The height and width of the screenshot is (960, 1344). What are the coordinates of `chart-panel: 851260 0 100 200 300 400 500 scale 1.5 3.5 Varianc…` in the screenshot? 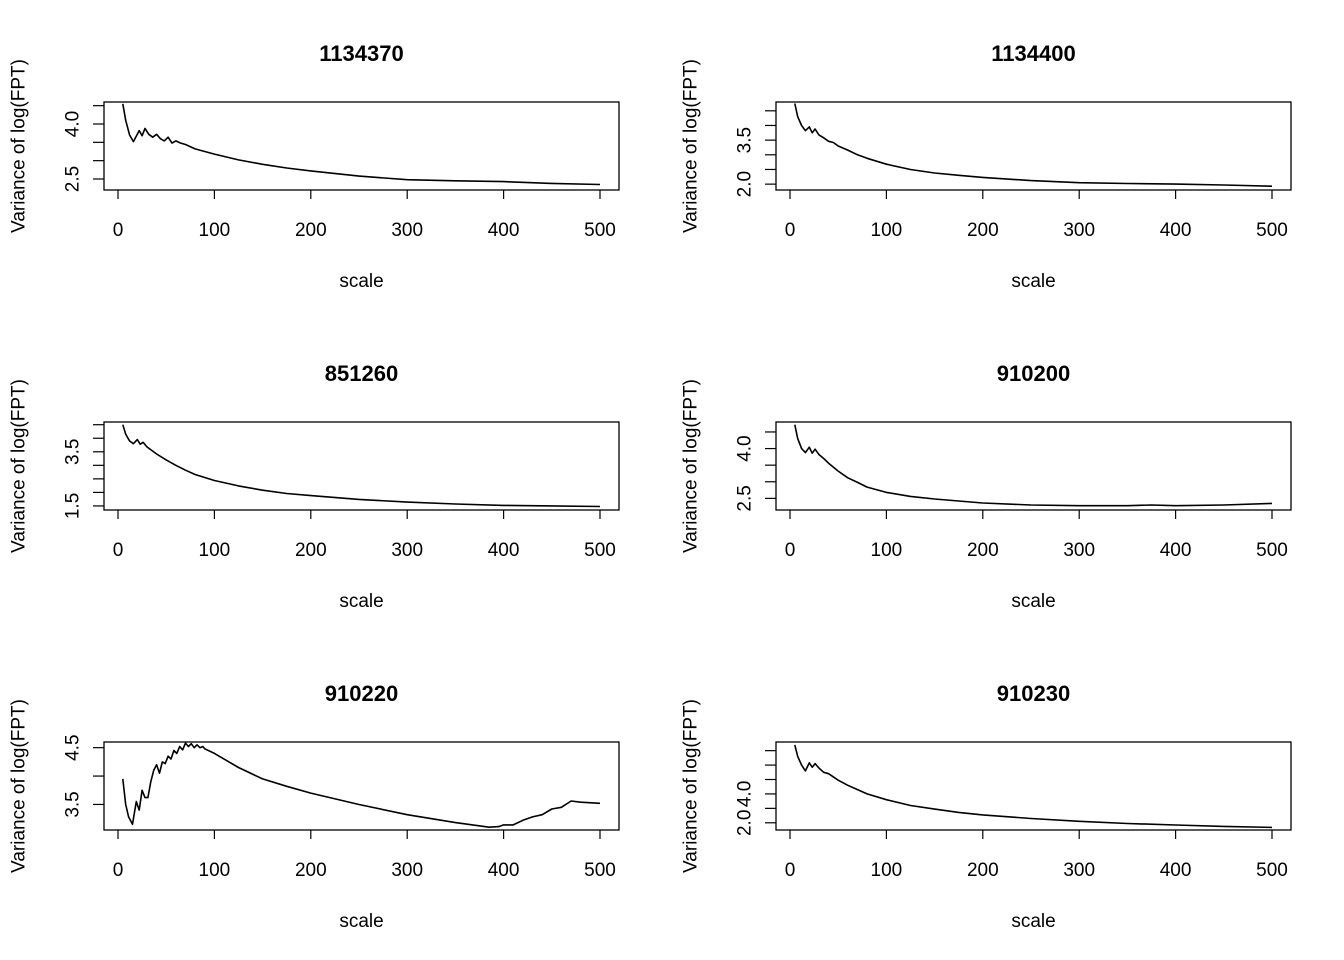 It's located at (314, 486).